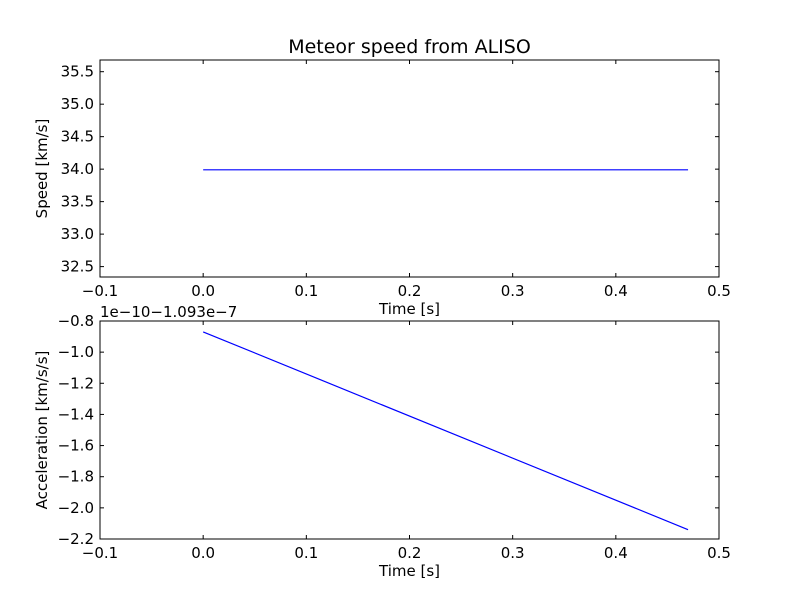  I want to click on speed-ytick-label-4: 34.5, so click(77, 137).